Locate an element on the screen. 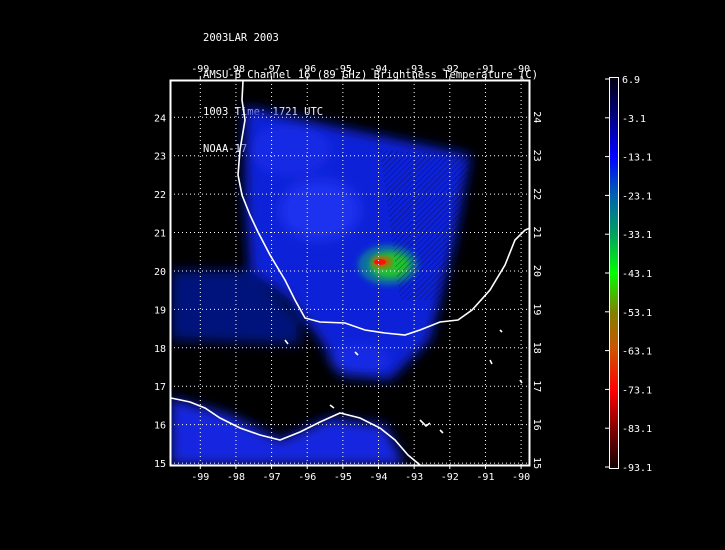  swath-left is located at coordinates (235, 307).